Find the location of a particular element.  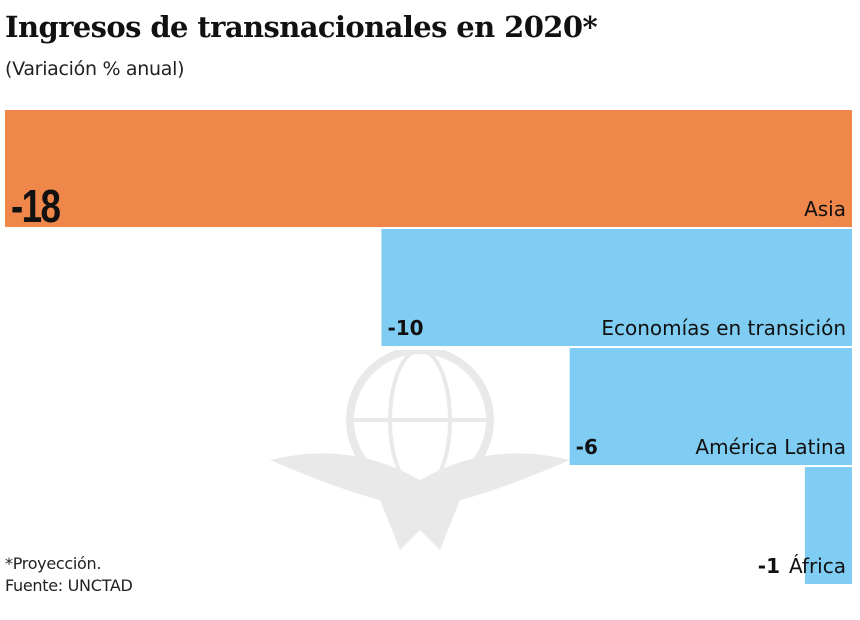

chart-footer: *Proyección. Fuente: UNCTAD is located at coordinates (69, 575).